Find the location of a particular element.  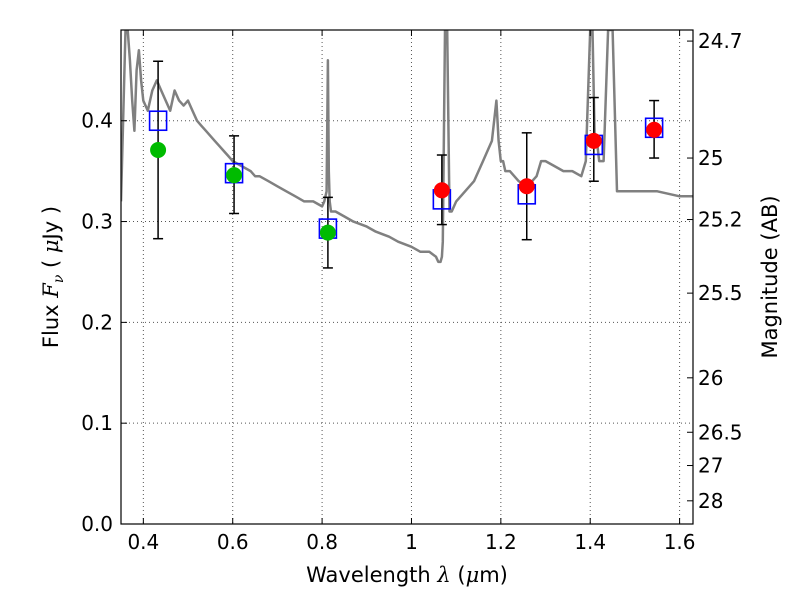

right-axis-ticks: 24.7 25 25.2 25.5 26 26.5 27 28 is located at coordinates (715, 271).